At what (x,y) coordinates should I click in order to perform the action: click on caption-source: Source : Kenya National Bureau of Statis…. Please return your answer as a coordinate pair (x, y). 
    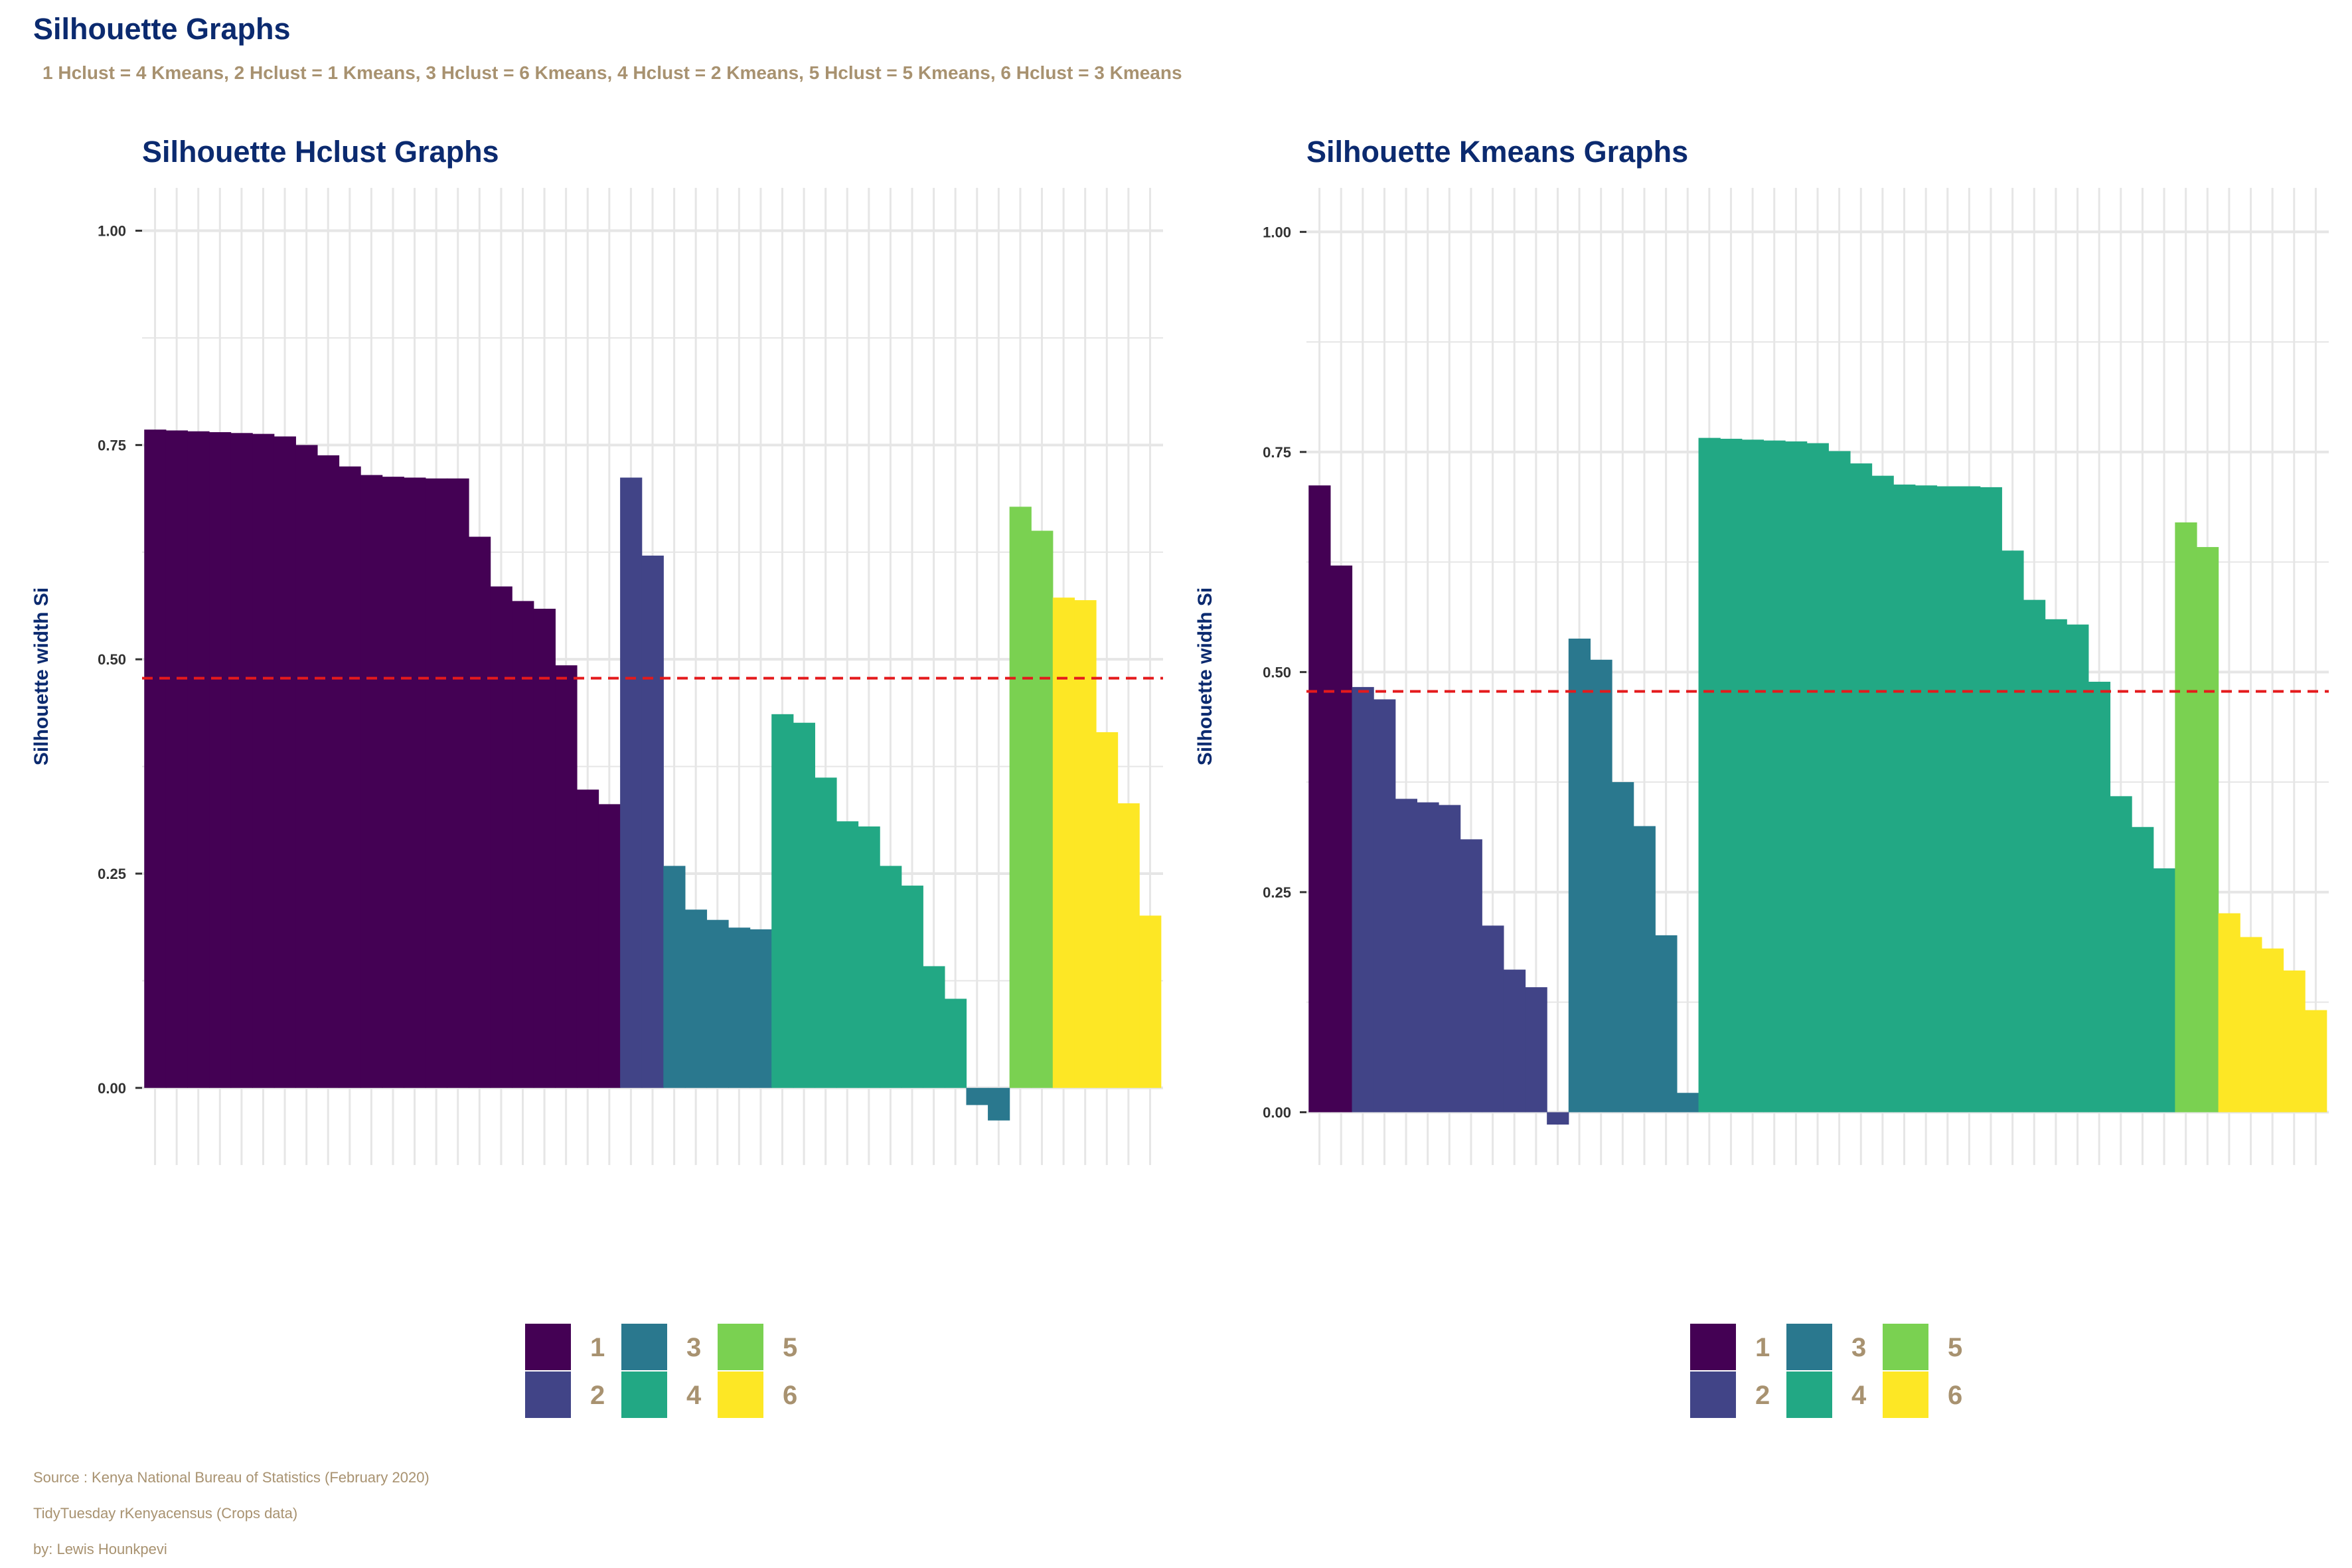
    Looking at the image, I should click on (232, 1477).